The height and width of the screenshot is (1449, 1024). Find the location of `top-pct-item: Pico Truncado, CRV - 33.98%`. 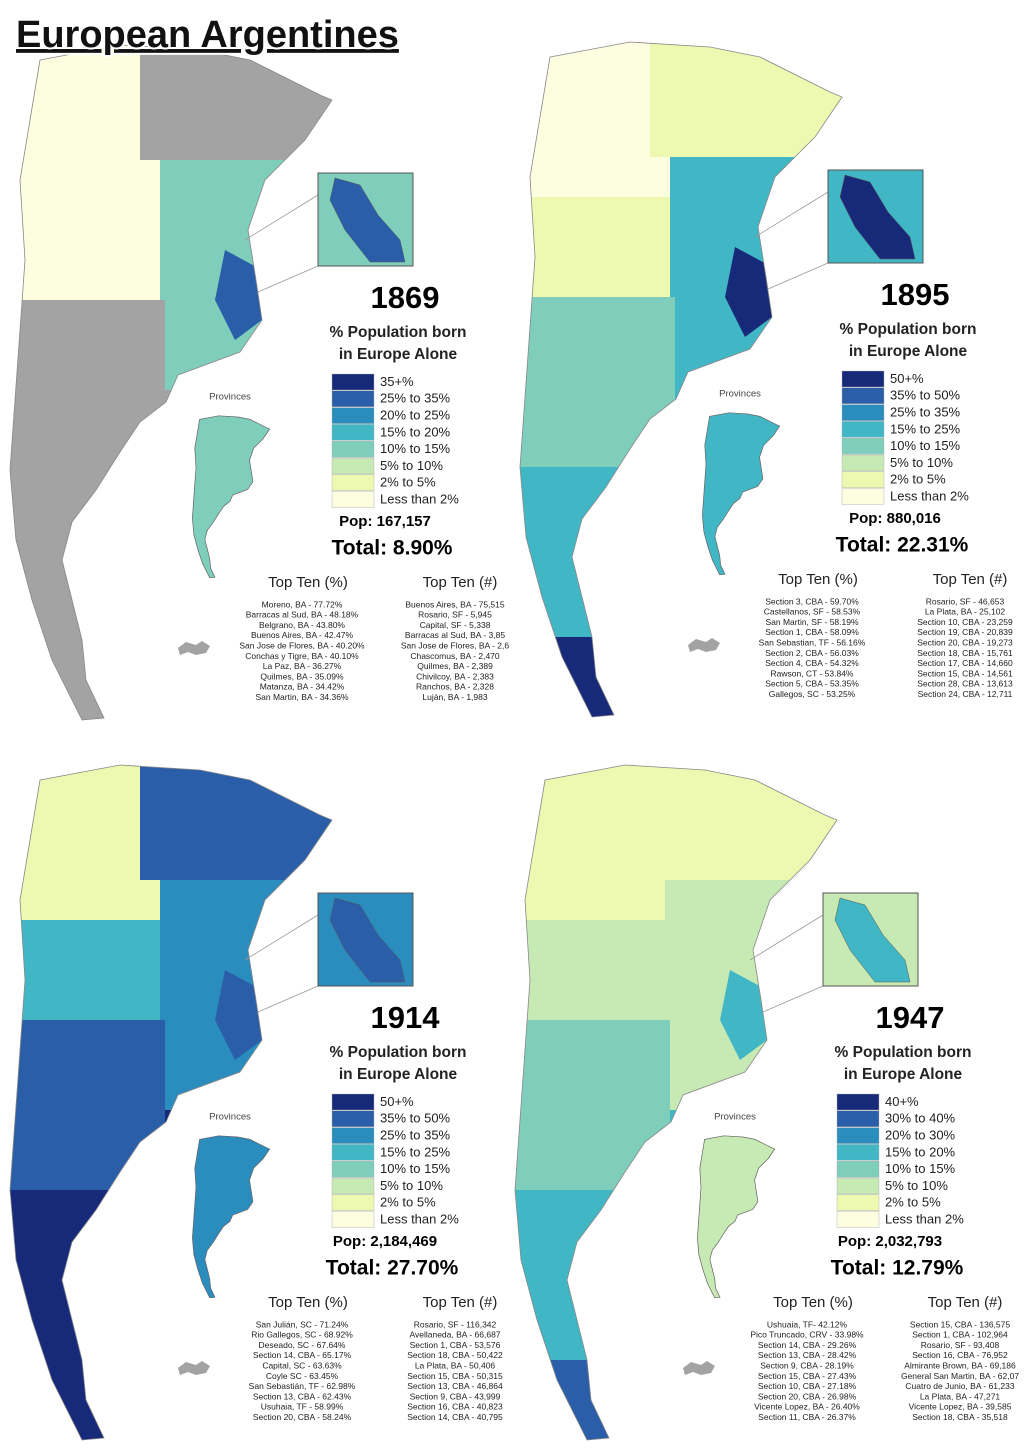

top-pct-item: Pico Truncado, CRV - 33.98% is located at coordinates (807, 1335).